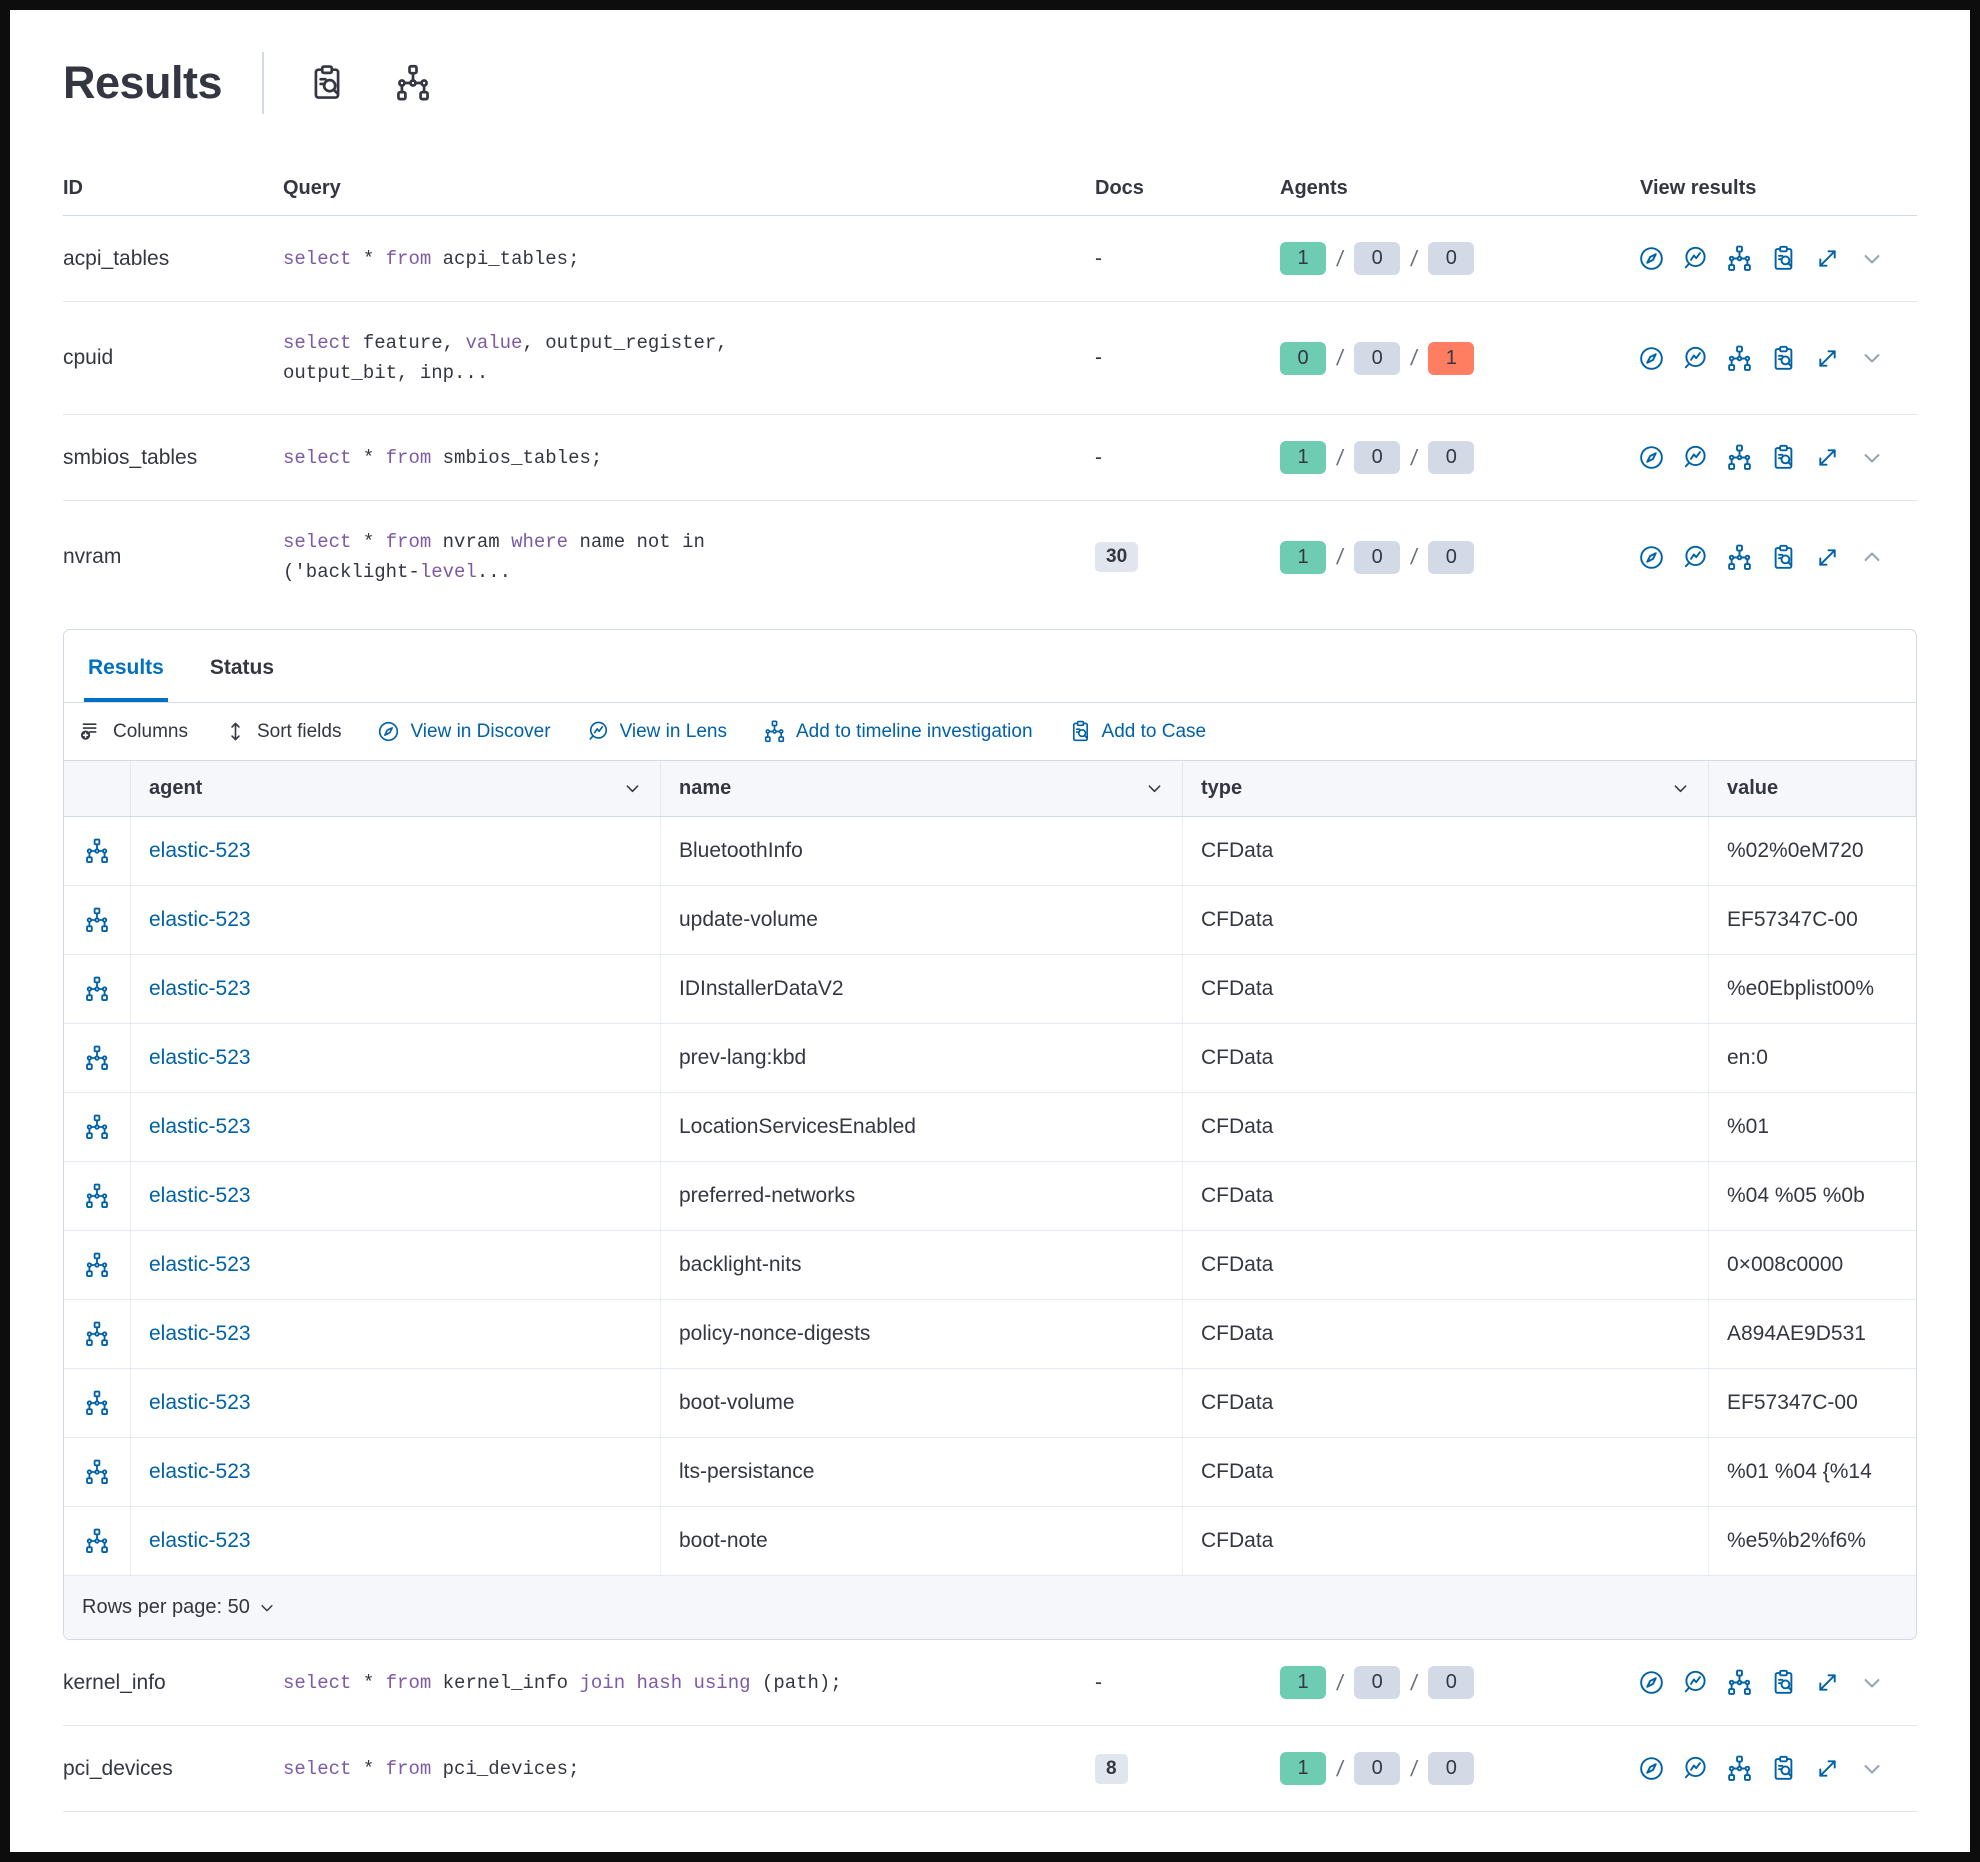 The image size is (1980, 1862). I want to click on results-status-tabs: Results Status, so click(990, 666).